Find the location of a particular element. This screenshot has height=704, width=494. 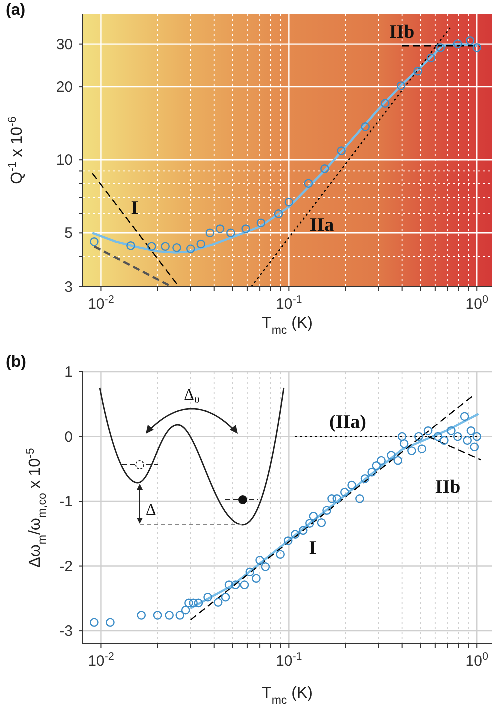

annotation: Δ₀ is located at coordinates (192, 395).